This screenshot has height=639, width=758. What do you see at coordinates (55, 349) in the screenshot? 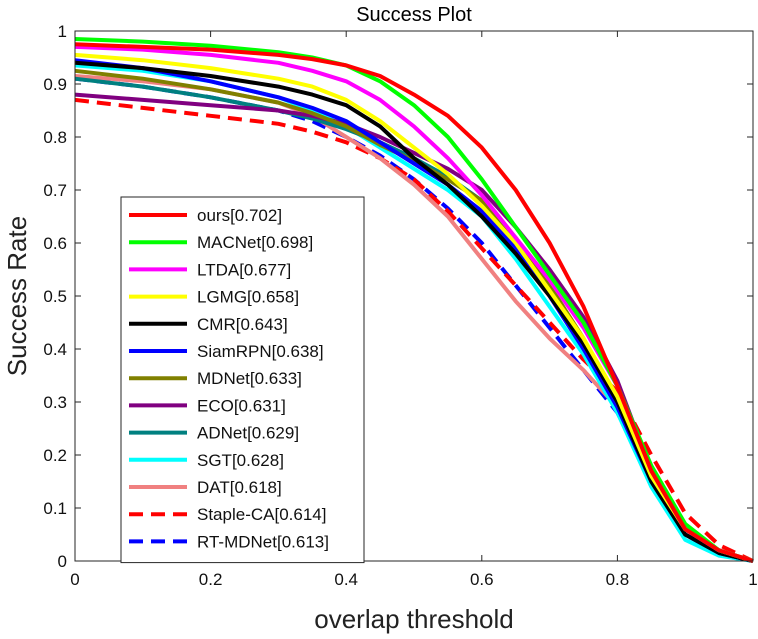
I see `y-tick-label: 0.4` at bounding box center [55, 349].